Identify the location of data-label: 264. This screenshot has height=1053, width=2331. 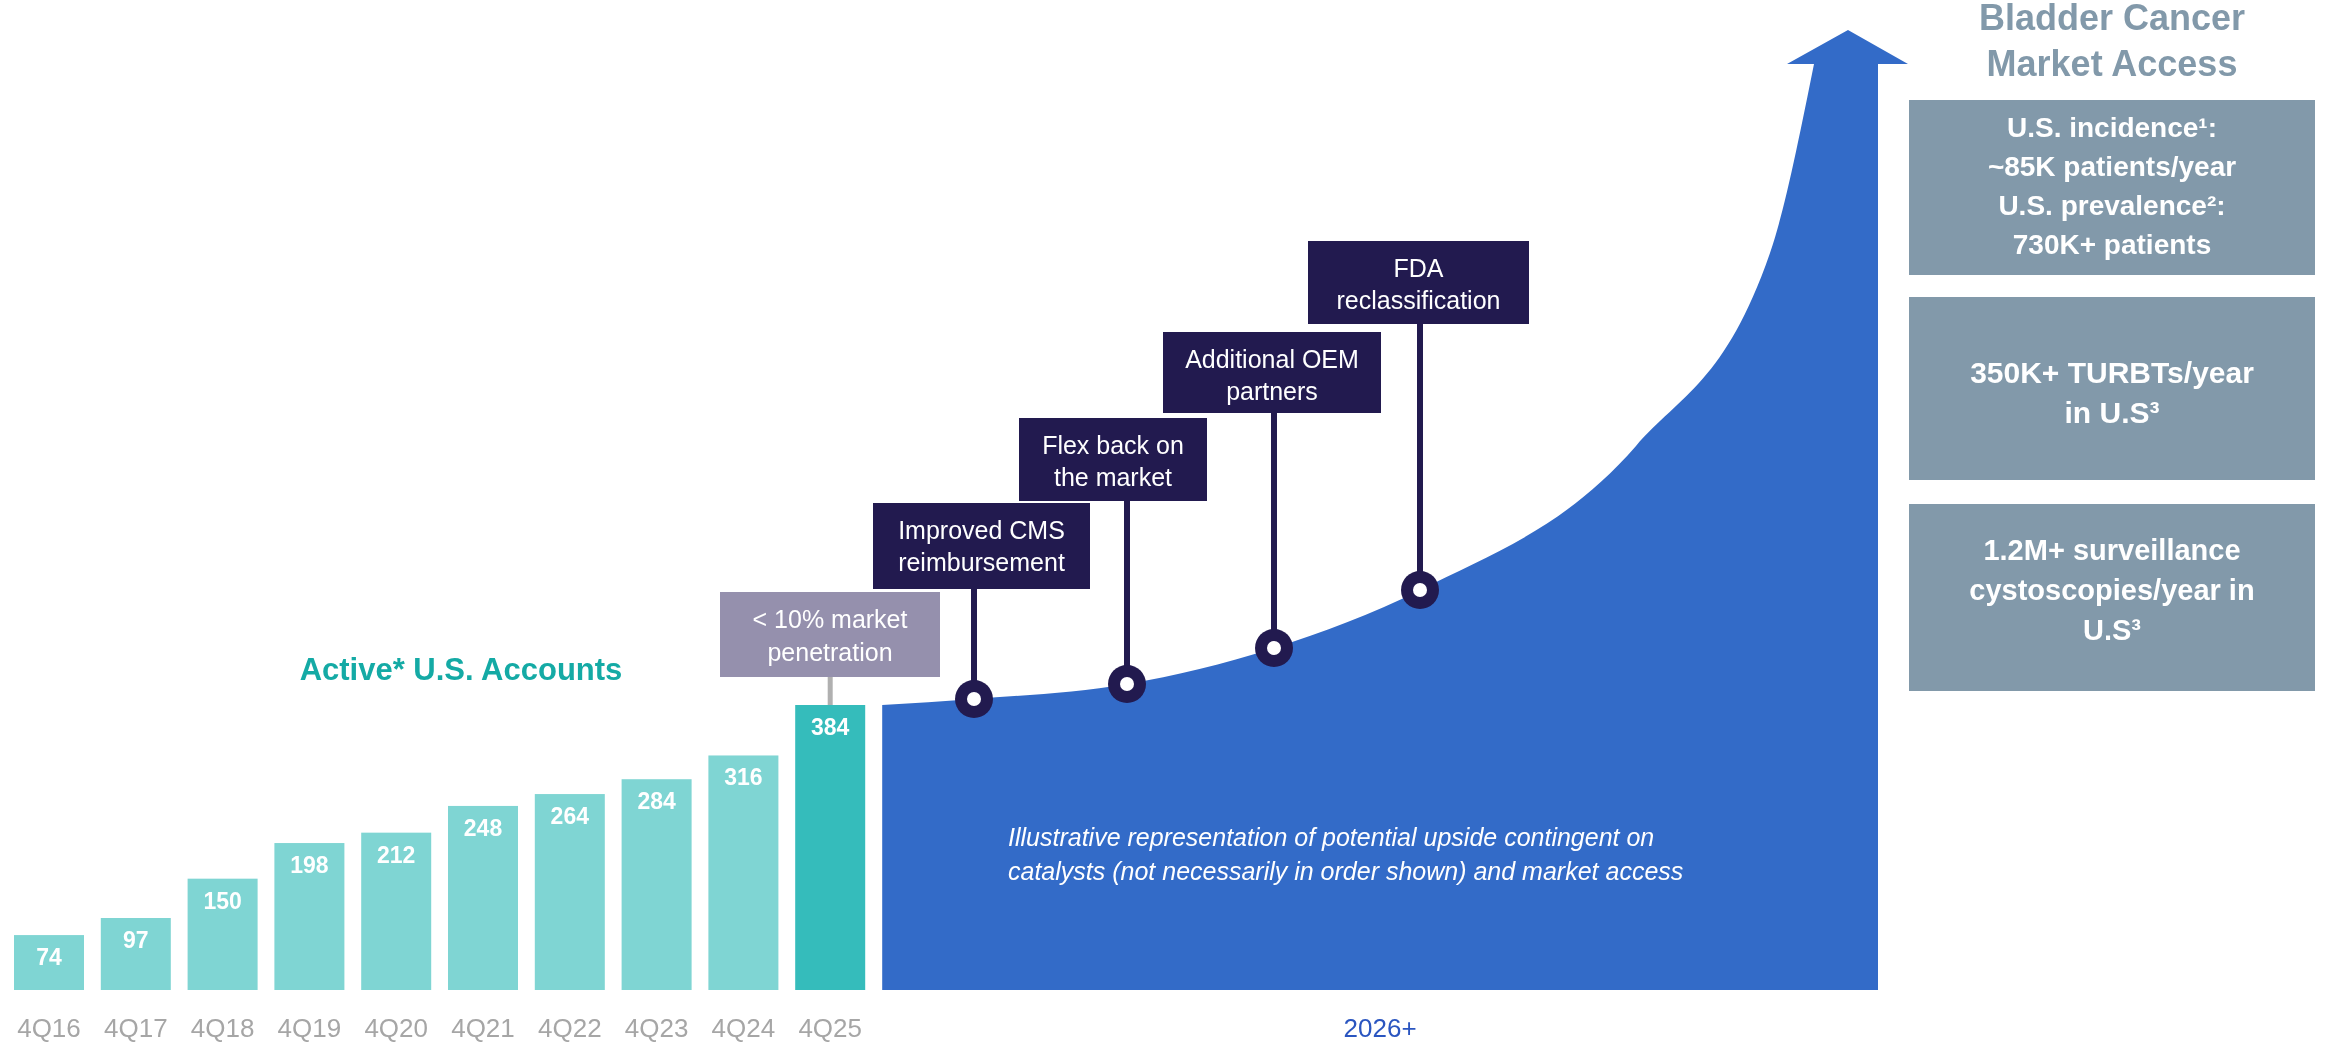
(570, 816).